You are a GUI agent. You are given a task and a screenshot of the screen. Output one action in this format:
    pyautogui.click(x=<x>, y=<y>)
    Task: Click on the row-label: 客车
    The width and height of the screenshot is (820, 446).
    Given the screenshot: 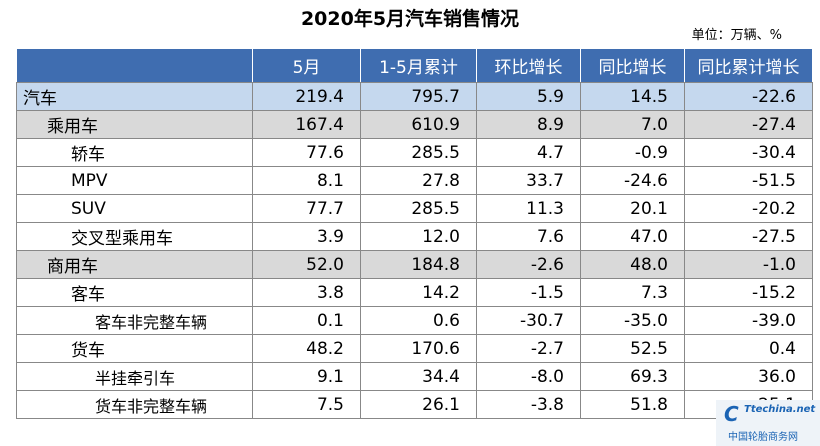 What is the action you would take?
    pyautogui.click(x=134, y=292)
    